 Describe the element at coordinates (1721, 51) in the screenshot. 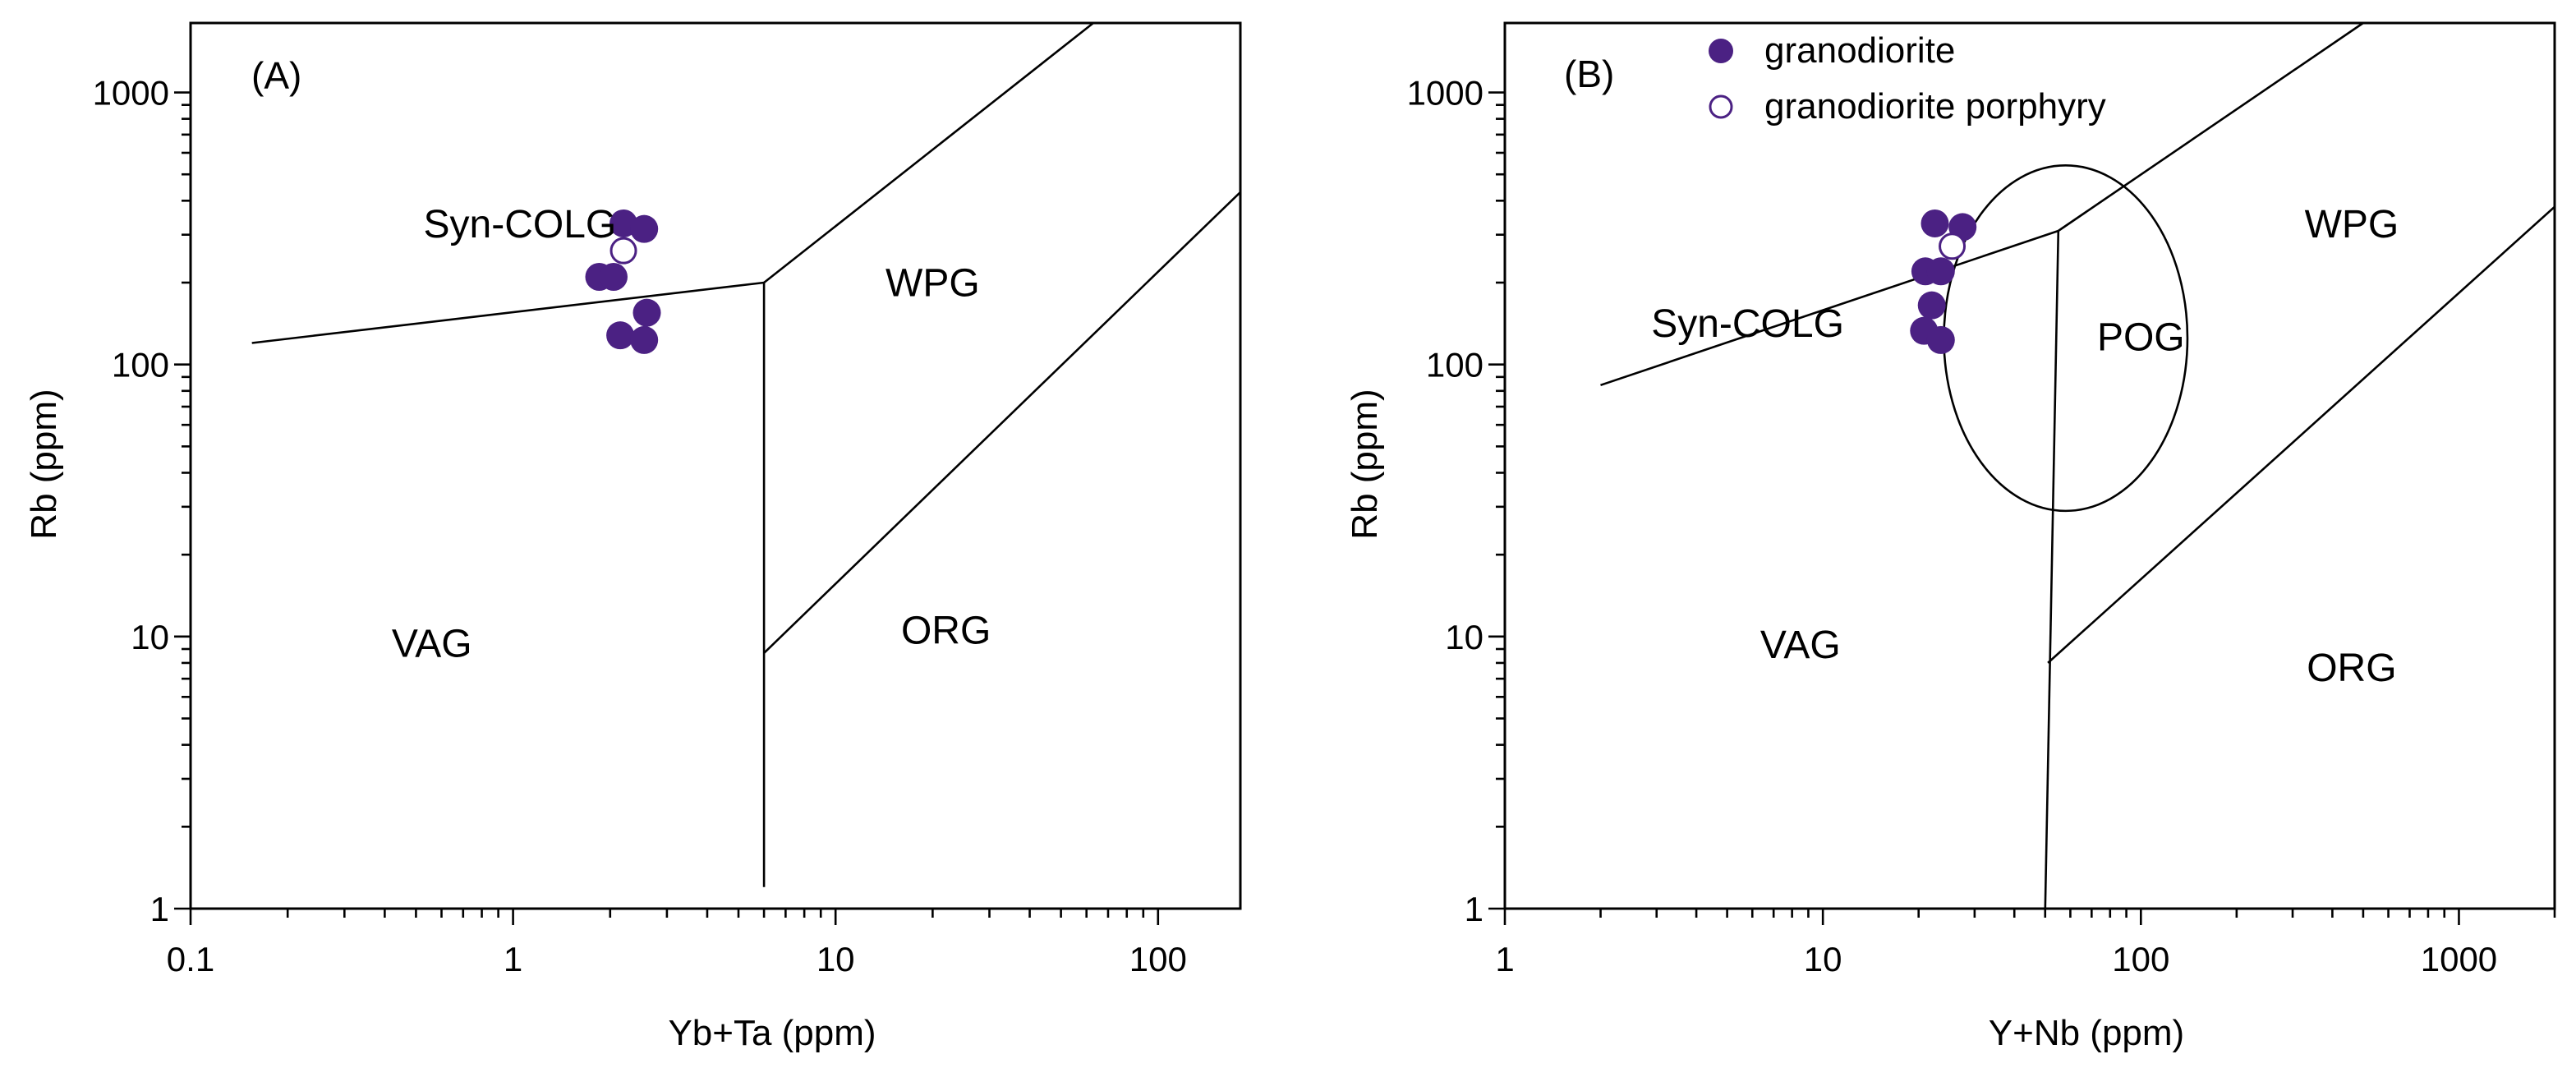

I see `legend-marker-filled` at that location.